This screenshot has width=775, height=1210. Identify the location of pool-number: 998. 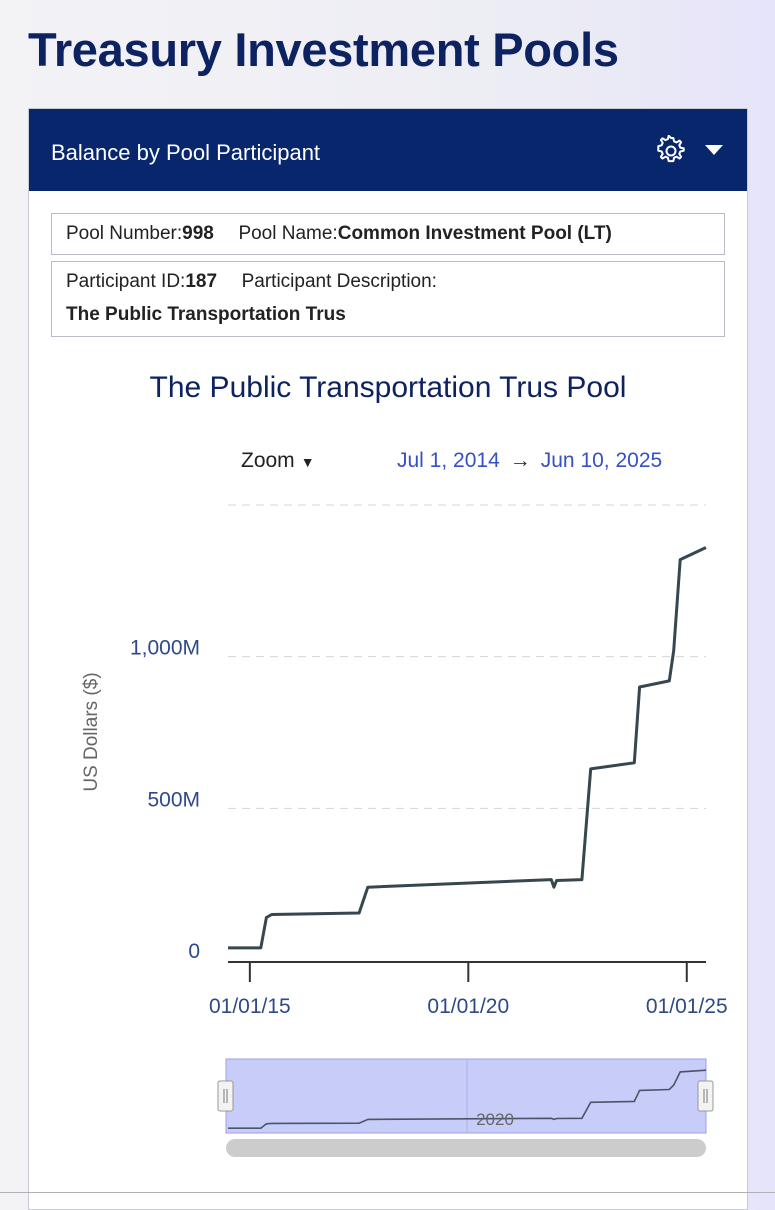
(198, 233).